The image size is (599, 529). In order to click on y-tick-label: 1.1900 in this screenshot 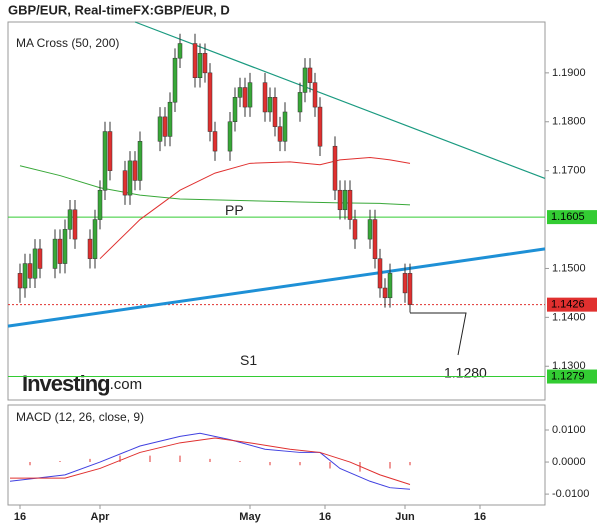, I will do `click(569, 73)`.